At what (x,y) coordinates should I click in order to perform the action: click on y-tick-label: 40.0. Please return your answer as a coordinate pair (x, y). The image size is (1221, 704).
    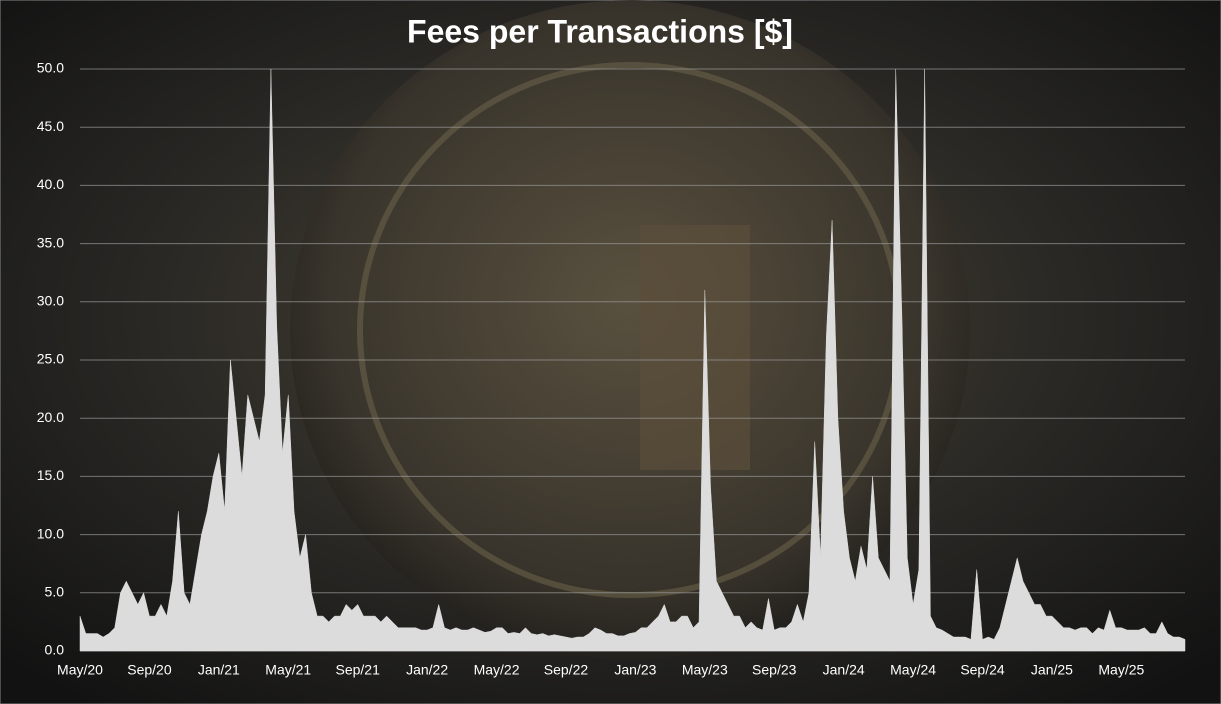
    Looking at the image, I should click on (50, 184).